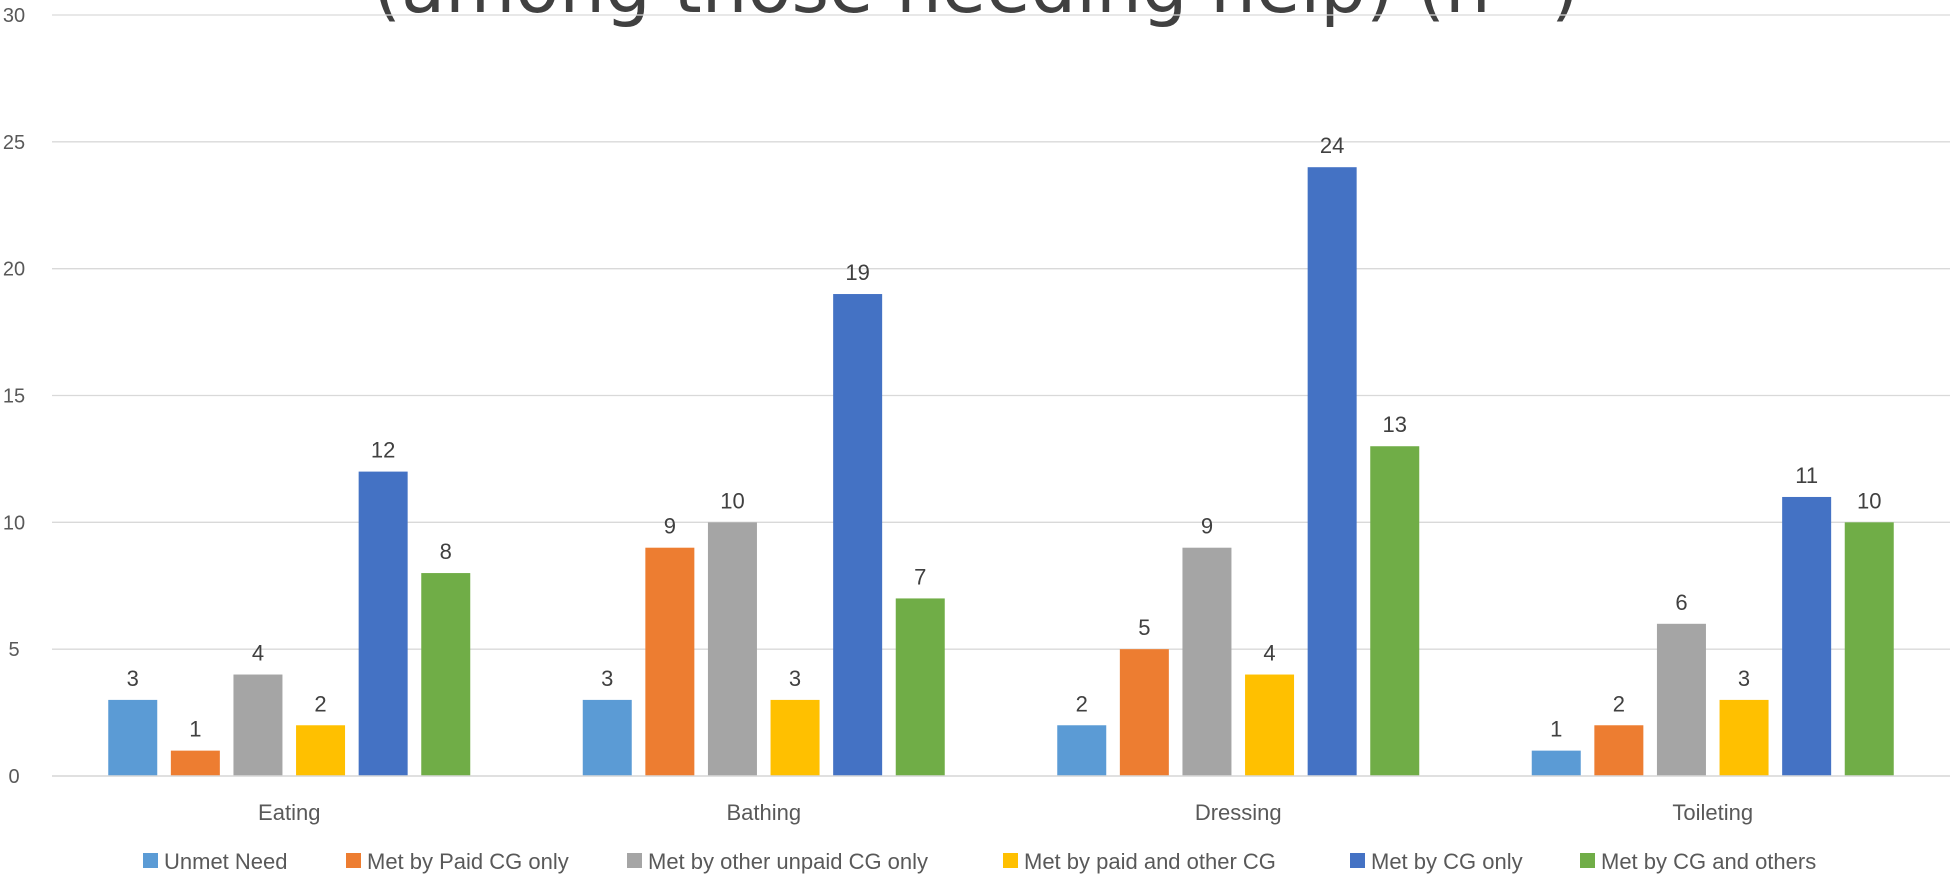 The image size is (1953, 876). I want to click on data-label: 24, so click(1332, 145).